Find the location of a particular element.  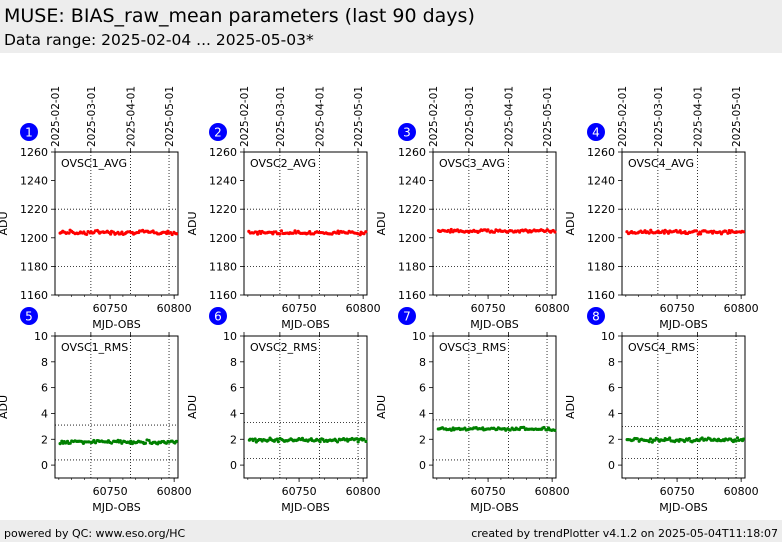

panel-7: 0 2 4 6 8 10 60750 60800 MJD-OBS ADU OVSC3_RMS 7 is located at coordinates (472, 410).